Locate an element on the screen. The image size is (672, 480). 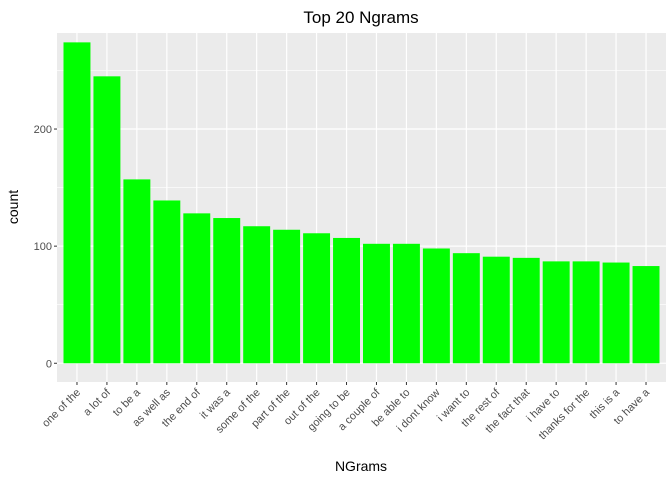
y-tick-label: 100 is located at coordinates (43, 247).